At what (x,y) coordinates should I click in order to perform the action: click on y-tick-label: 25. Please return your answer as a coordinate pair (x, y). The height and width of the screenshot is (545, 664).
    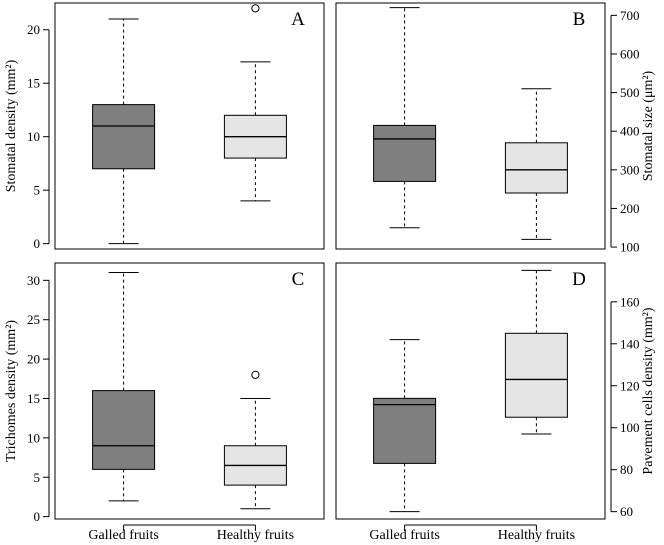
    Looking at the image, I should click on (33, 319).